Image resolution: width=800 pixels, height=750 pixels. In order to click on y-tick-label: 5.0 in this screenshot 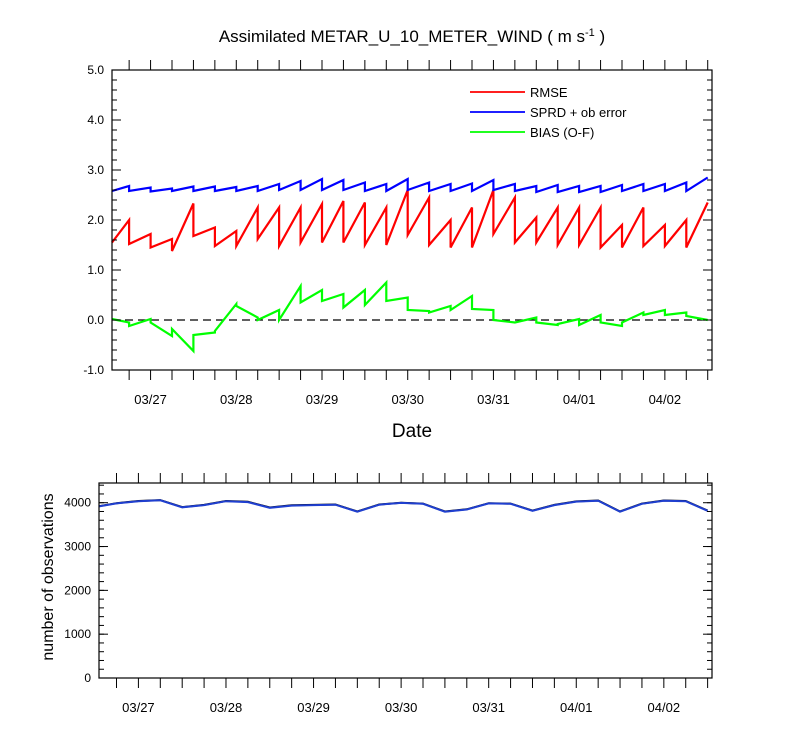, I will do `click(95, 70)`.